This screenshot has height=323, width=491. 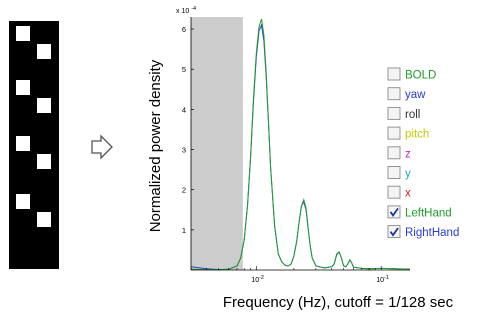 I want to click on y-tick-label: 1, so click(x=184, y=230).